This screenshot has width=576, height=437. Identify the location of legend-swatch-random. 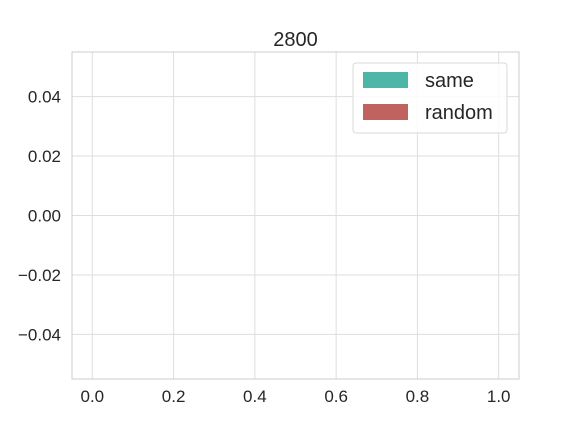
(385, 112).